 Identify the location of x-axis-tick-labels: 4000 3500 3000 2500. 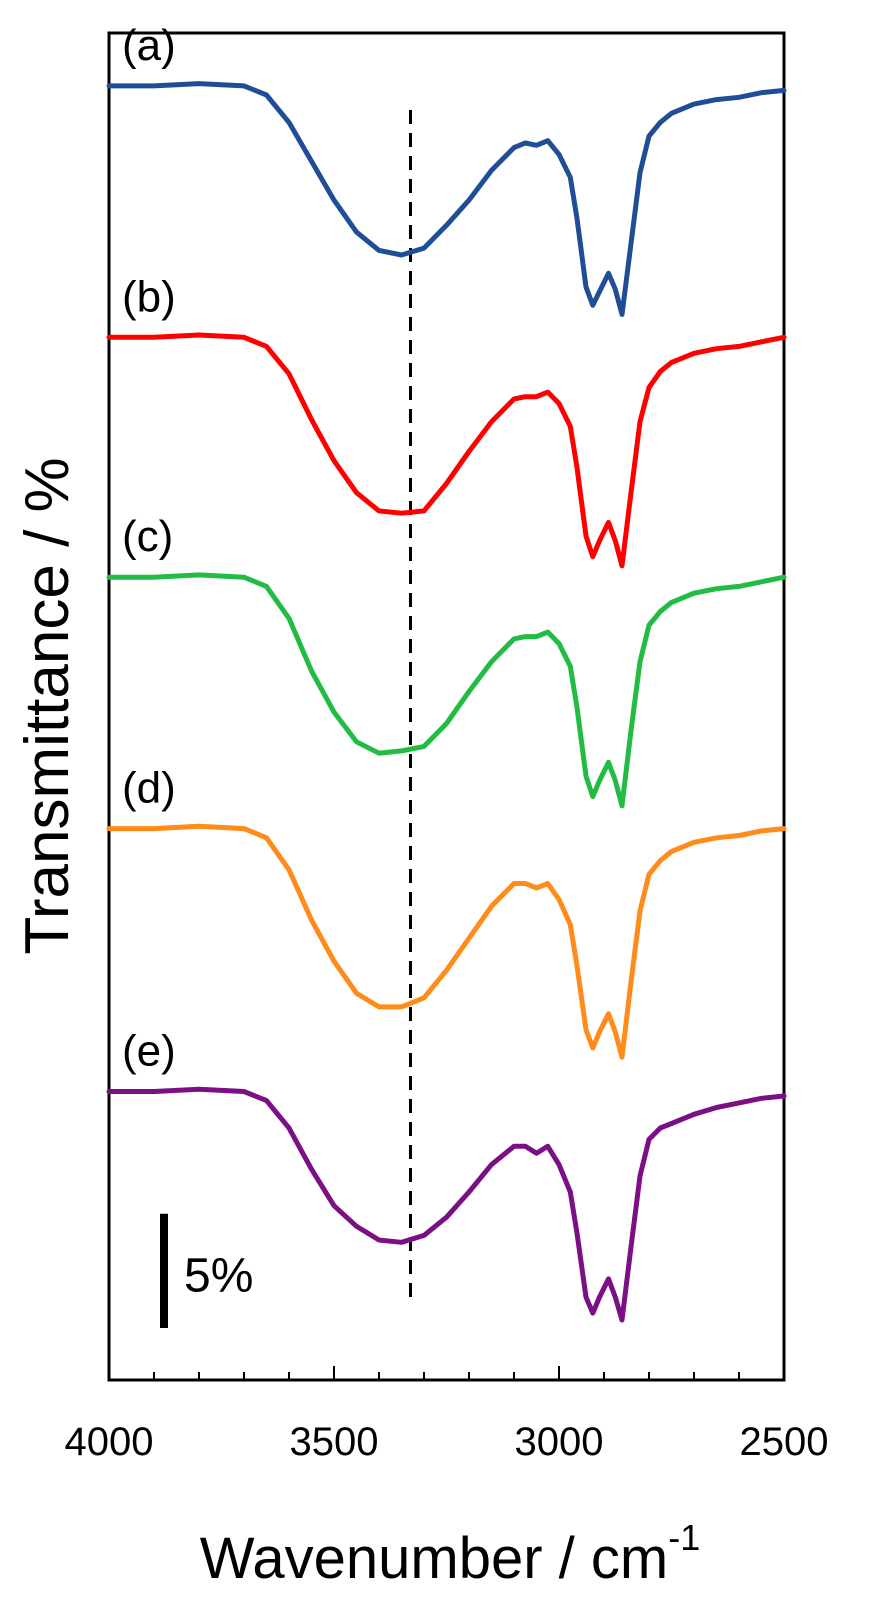
(447, 1442).